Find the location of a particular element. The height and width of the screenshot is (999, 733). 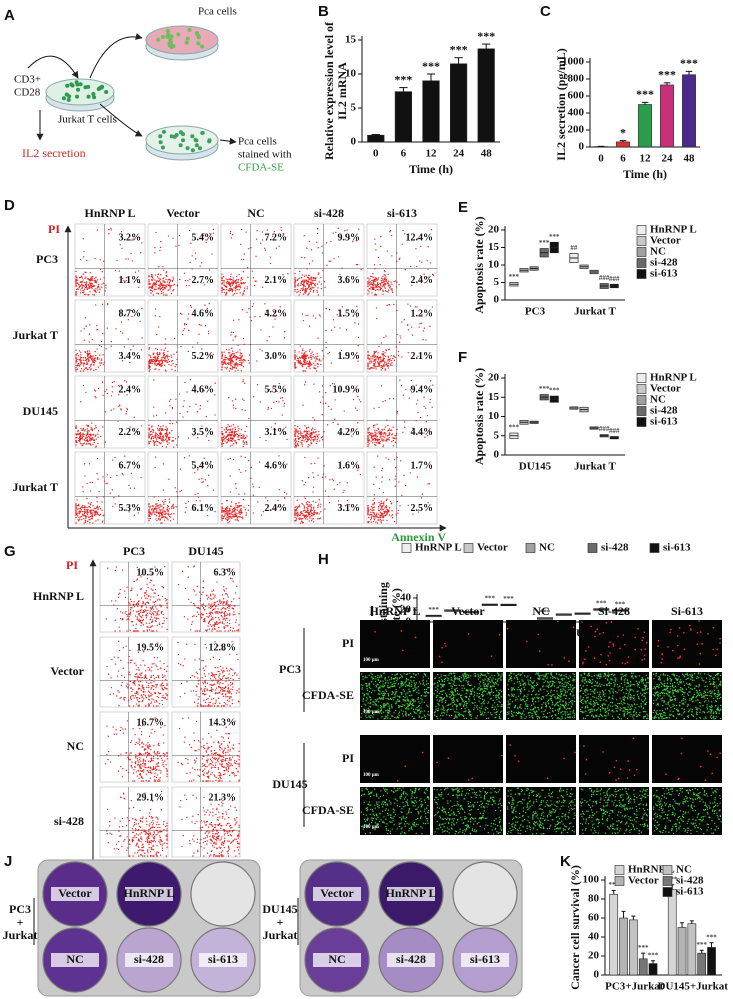

well-label: HnRNP L is located at coordinates (148, 893).